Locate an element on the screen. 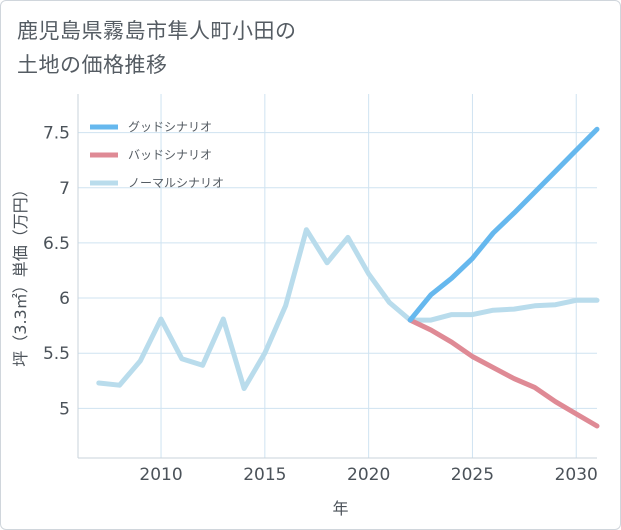 The height and width of the screenshot is (530, 621). title-line-1: 鹿児島県霧島市隼人町小田の is located at coordinates (157, 31).